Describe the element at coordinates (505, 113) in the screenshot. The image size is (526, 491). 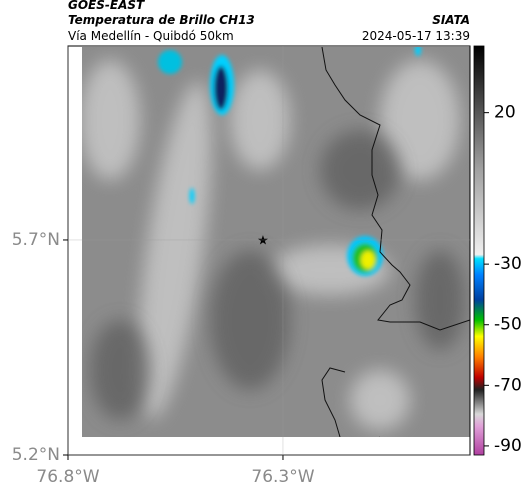
I see `colorbar-tick-label: 20` at that location.